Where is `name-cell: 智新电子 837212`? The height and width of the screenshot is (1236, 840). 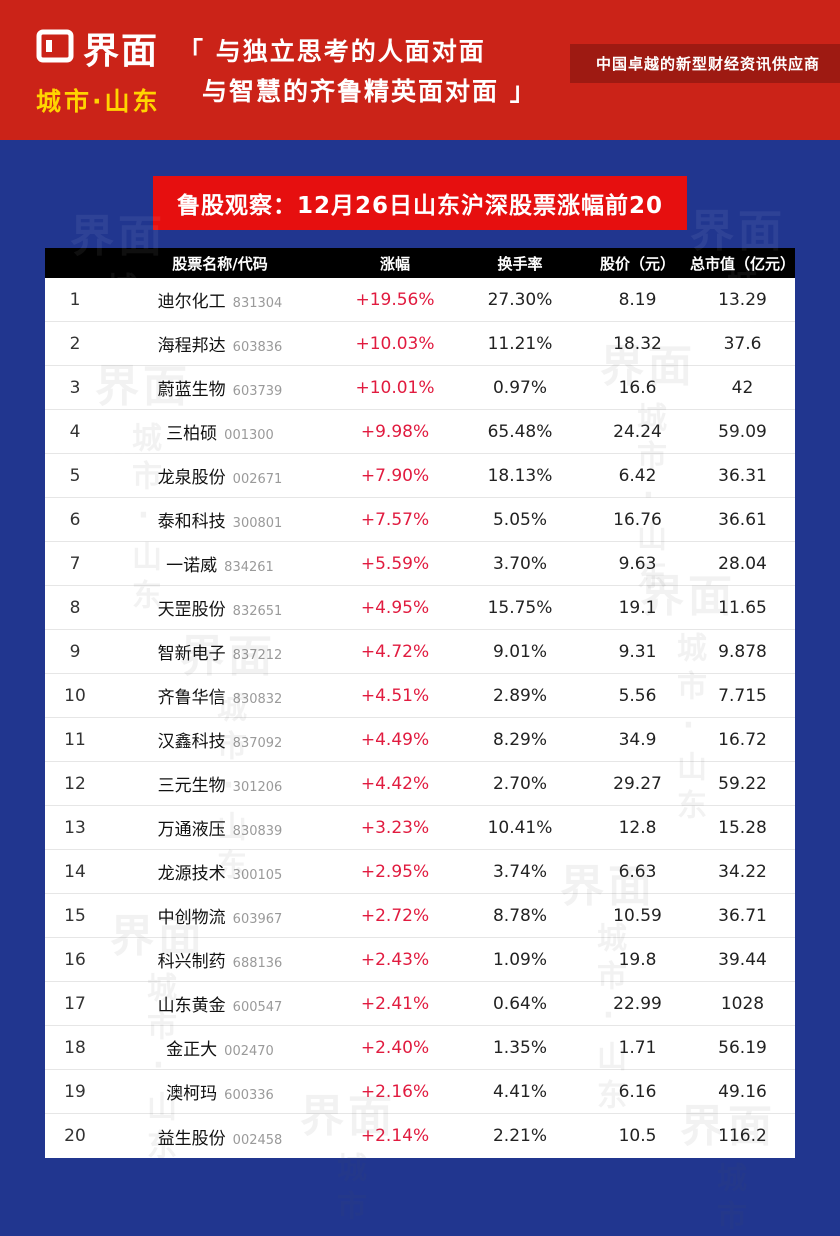
name-cell: 智新电子 837212 is located at coordinates (220, 651).